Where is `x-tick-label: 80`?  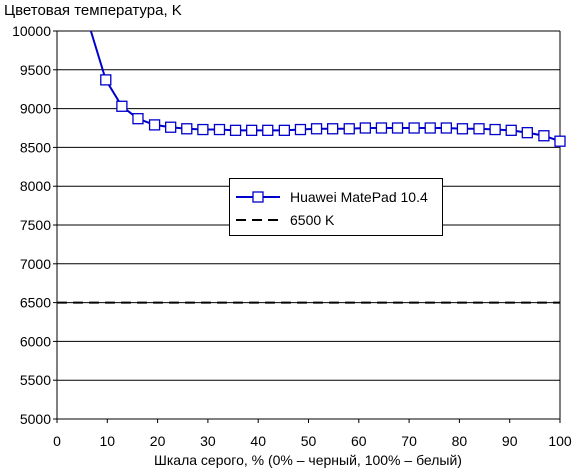
x-tick-label: 80 is located at coordinates (460, 441).